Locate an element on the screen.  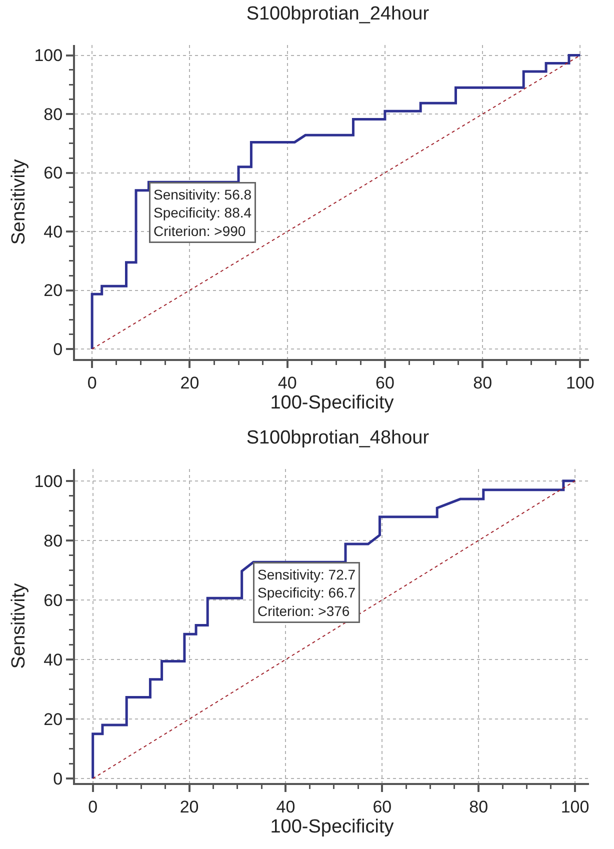
chart-title: S100bprotian_24hour is located at coordinates (338, 14).